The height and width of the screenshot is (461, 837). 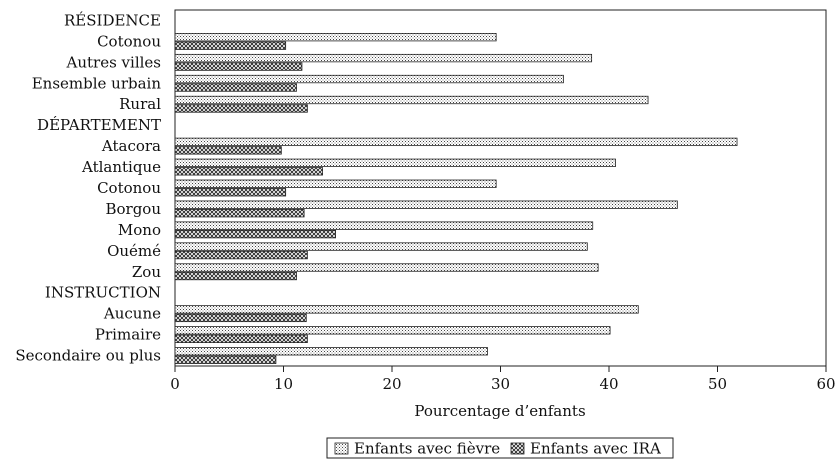 What do you see at coordinates (717, 384) in the screenshot?
I see `x-tick-label: 50` at bounding box center [717, 384].